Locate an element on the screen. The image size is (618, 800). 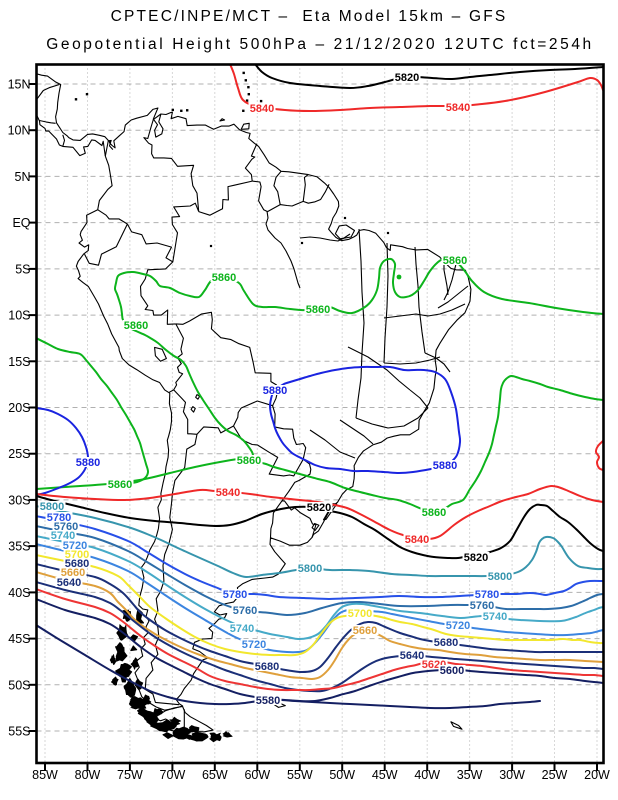
svg-text: 30S is located at coordinates (19, 500).